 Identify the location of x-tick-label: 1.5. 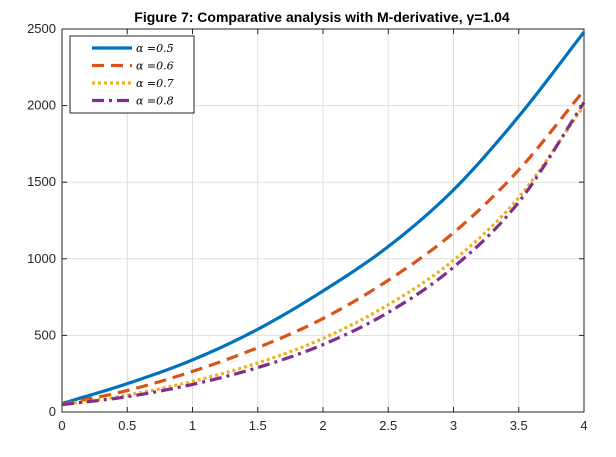
(258, 425).